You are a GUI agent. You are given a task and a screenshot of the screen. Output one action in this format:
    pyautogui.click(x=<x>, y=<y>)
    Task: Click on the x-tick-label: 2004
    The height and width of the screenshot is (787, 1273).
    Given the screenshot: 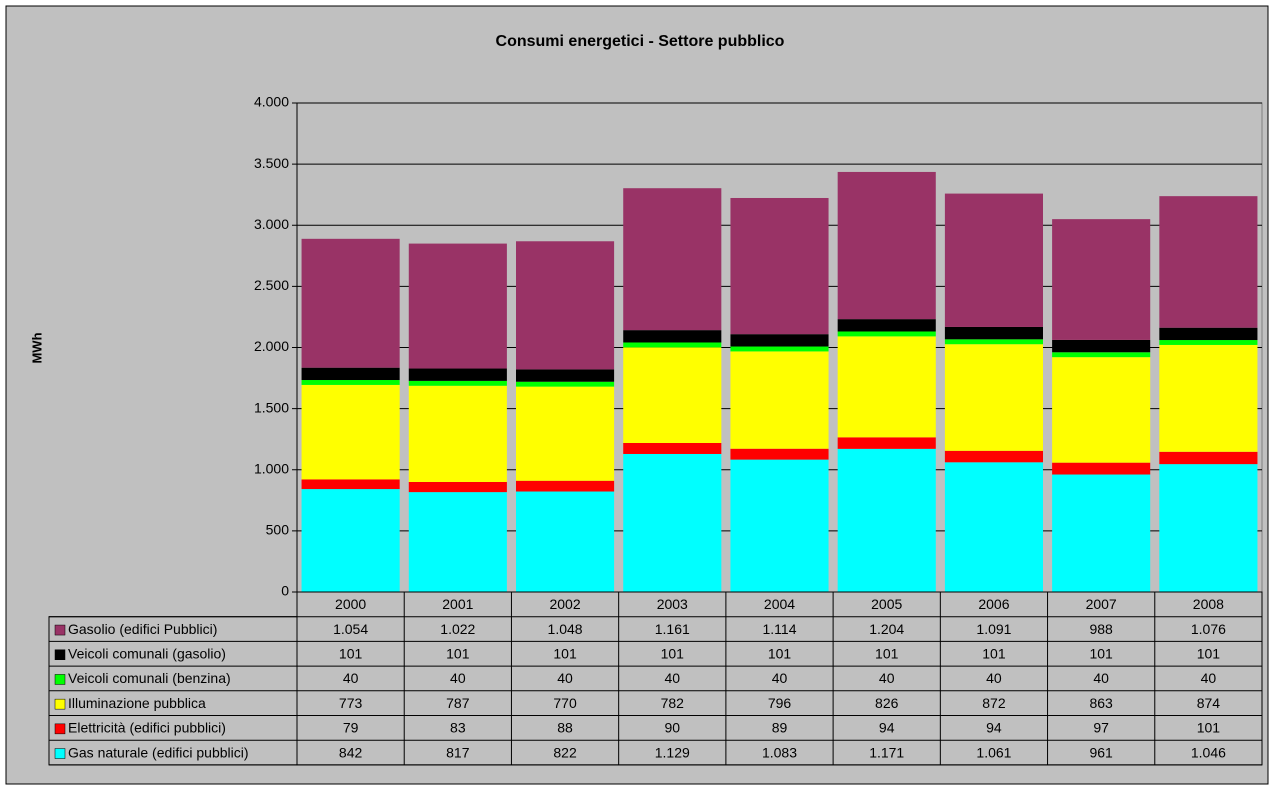 What is the action you would take?
    pyautogui.click(x=779, y=604)
    